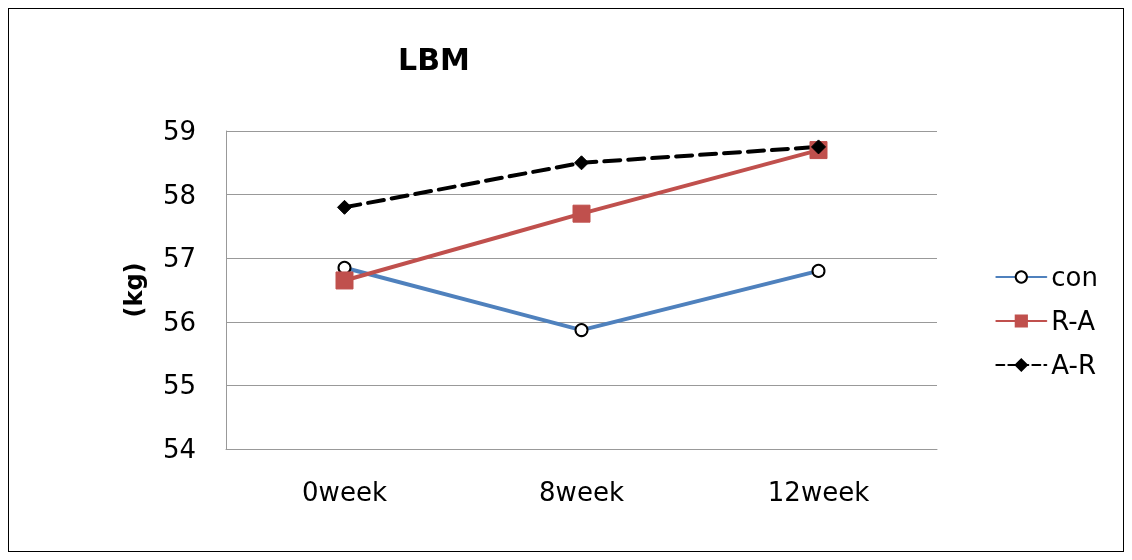 Image resolution: width=1132 pixels, height=560 pixels. Describe the element at coordinates (1073, 321) in the screenshot. I see `legend-label: R-A` at that location.